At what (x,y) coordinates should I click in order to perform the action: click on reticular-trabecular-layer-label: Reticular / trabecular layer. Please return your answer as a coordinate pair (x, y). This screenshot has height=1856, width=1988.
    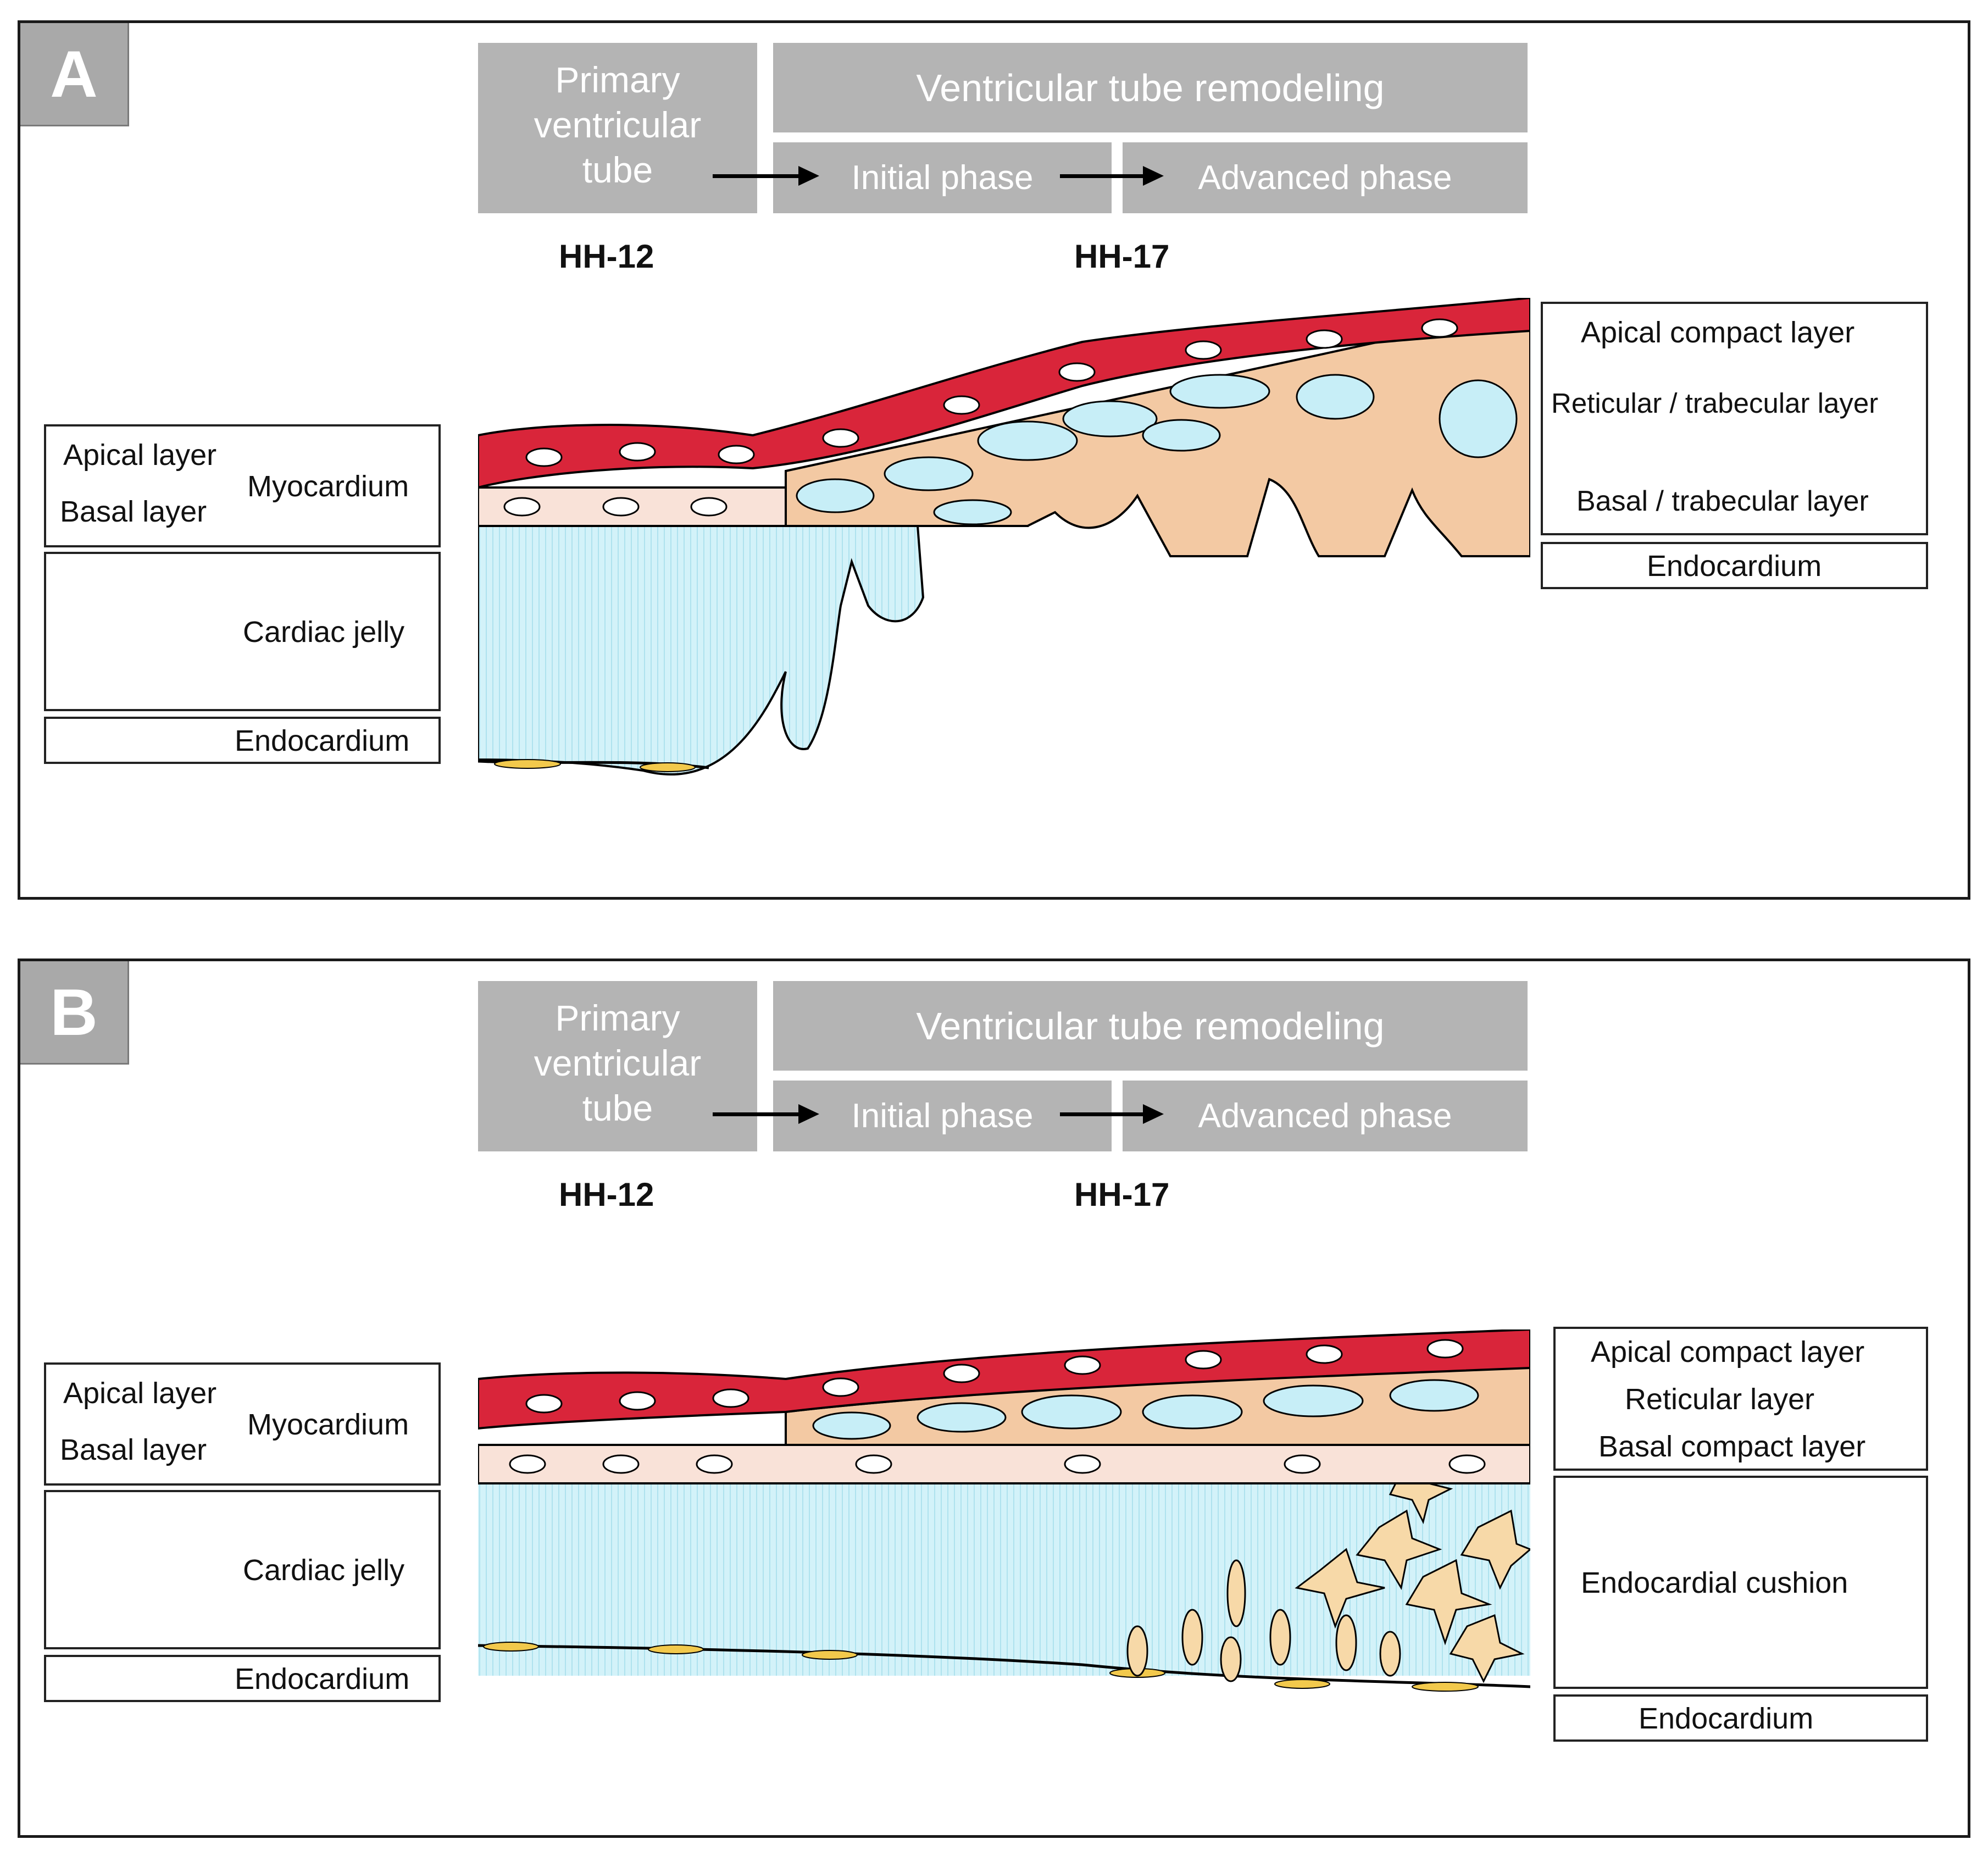
    Looking at the image, I should click on (1715, 403).